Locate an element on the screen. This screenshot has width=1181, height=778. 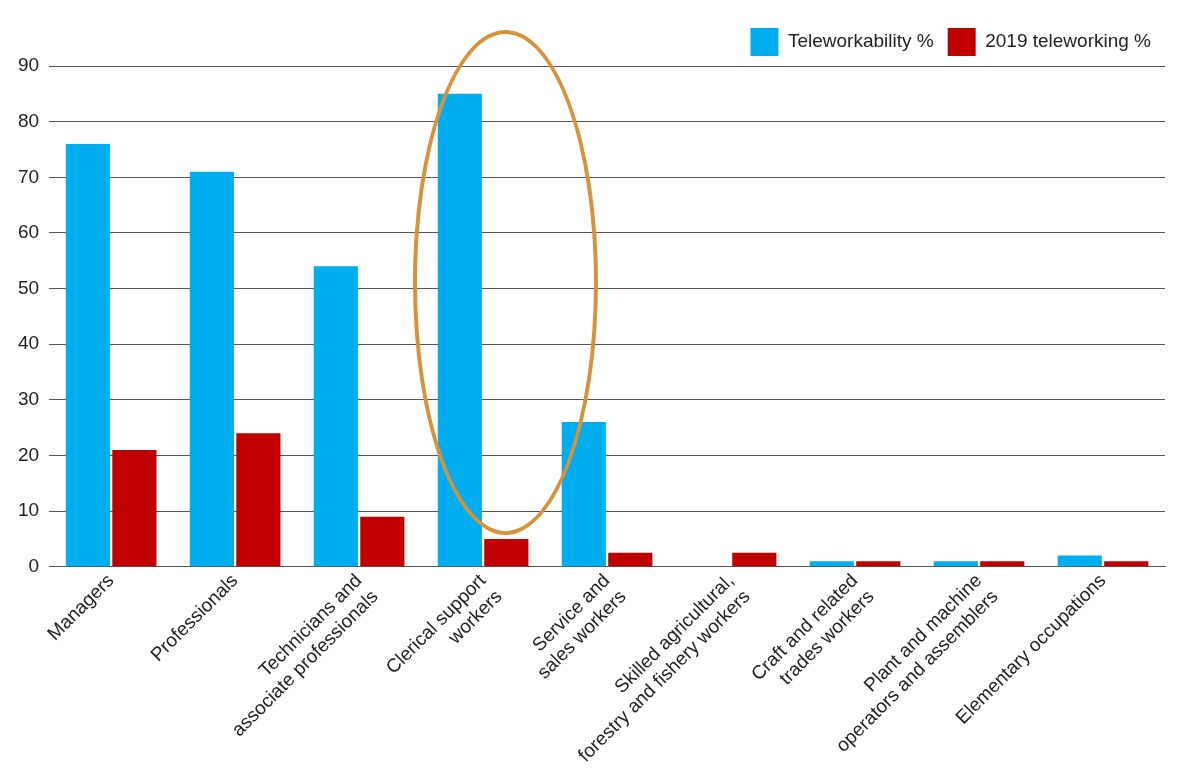
y-tick-label: 20 is located at coordinates (28, 454).